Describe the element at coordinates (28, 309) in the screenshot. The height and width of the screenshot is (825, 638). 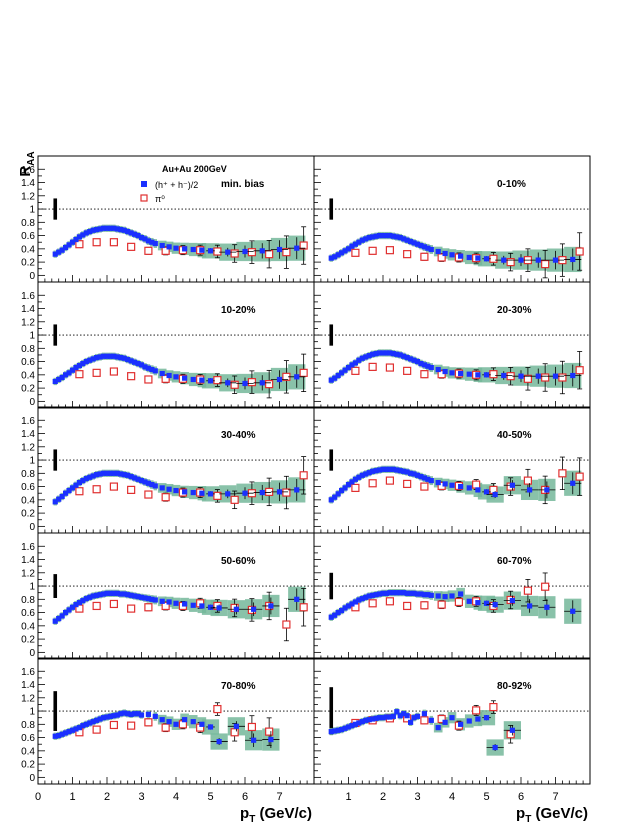
I see `y-tick-label: 1.4` at that location.